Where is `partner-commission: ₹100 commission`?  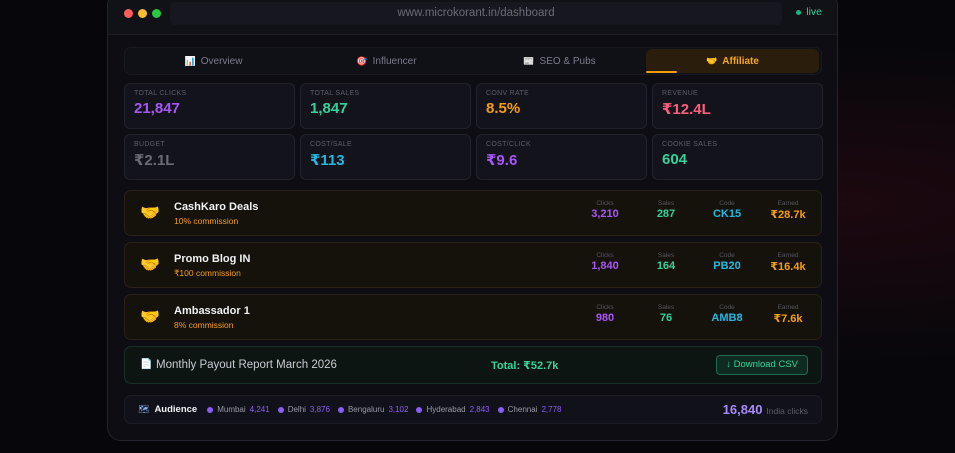
partner-commission: ₹100 commission is located at coordinates (207, 273).